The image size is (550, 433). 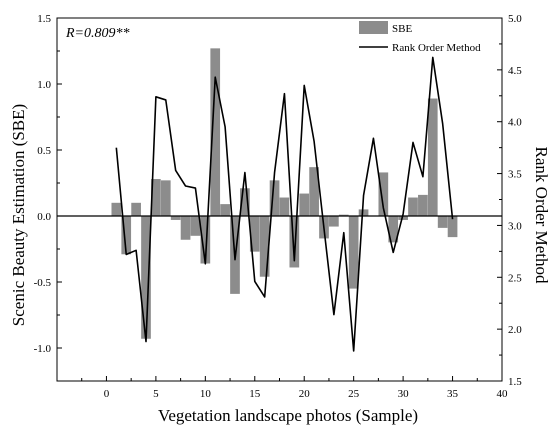 I want to click on y-left-tick-label: 0.5, so click(x=44, y=151).